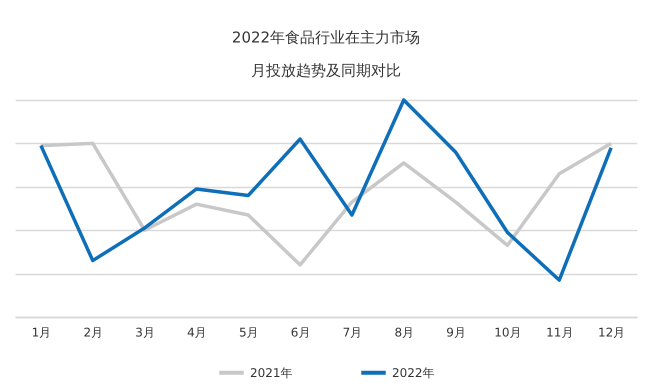 The height and width of the screenshot is (389, 649). What do you see at coordinates (93, 333) in the screenshot?
I see `x-tick-label: 2月` at bounding box center [93, 333].